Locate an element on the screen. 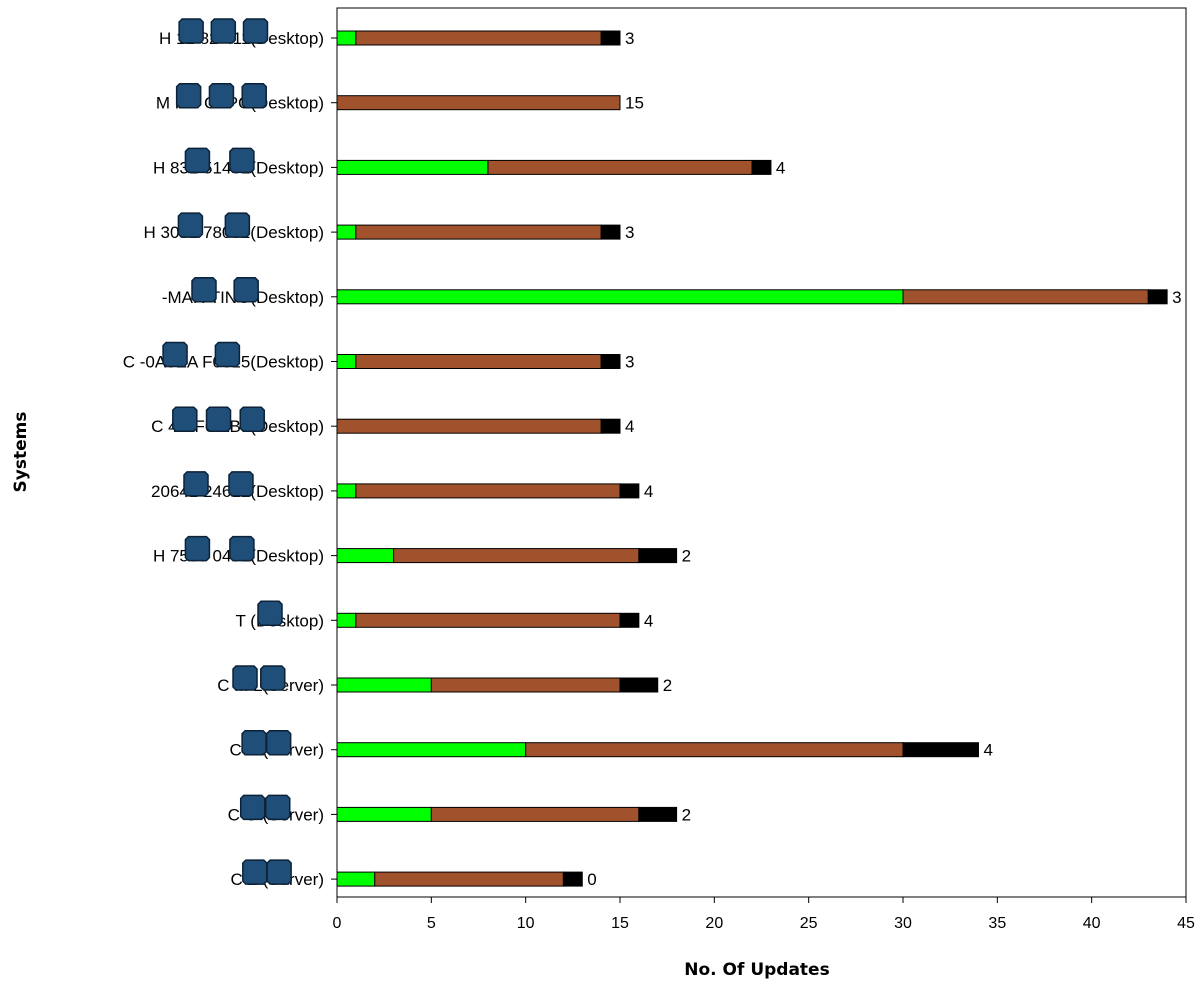 This screenshot has height=990, width=1197. x-tick-label: 10 is located at coordinates (526, 923).